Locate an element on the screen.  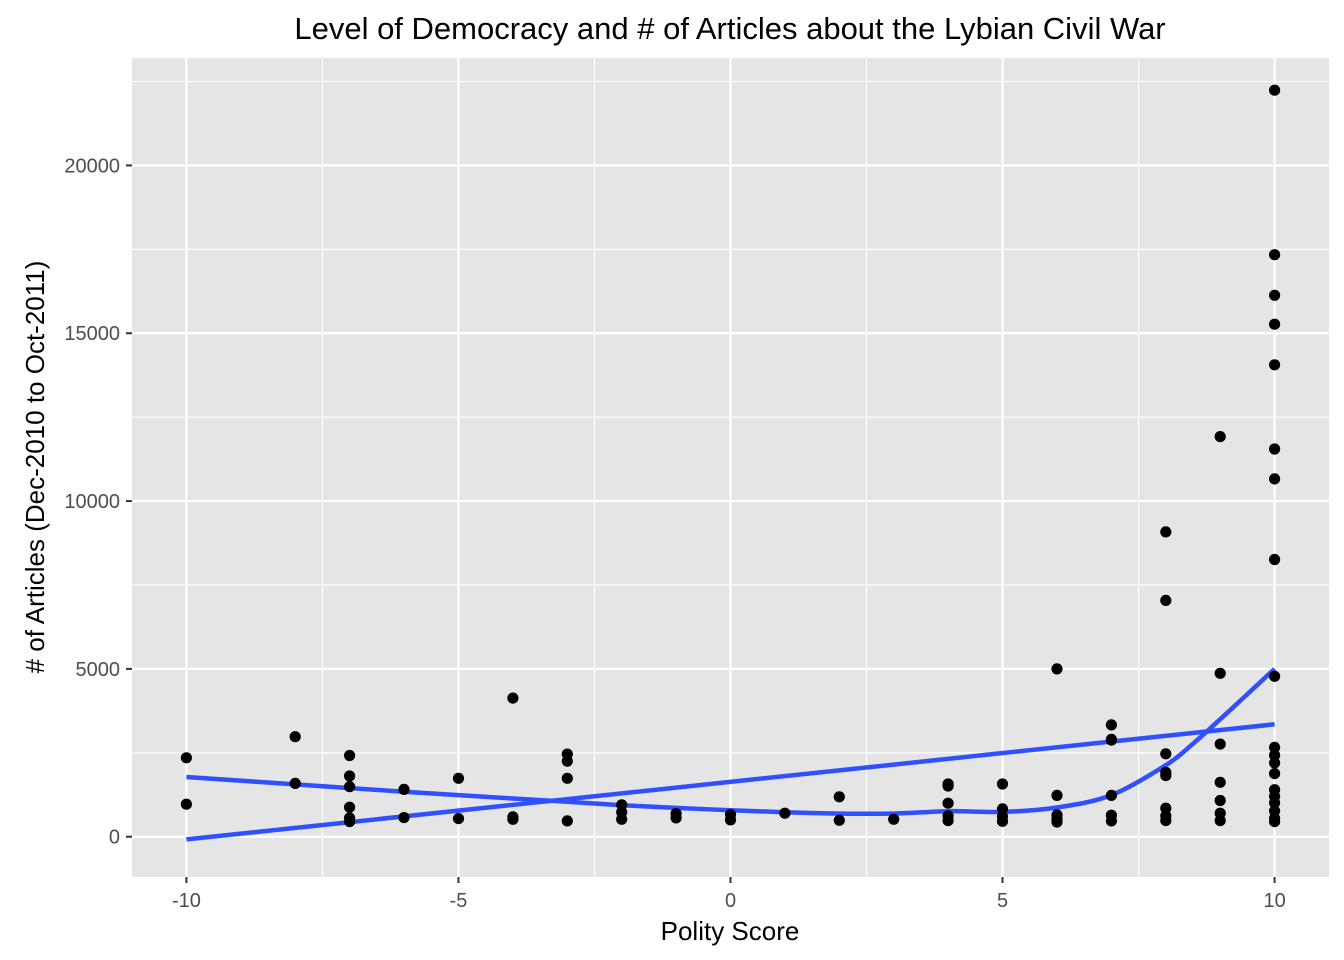
x-tick-label: 0 is located at coordinates (730, 901).